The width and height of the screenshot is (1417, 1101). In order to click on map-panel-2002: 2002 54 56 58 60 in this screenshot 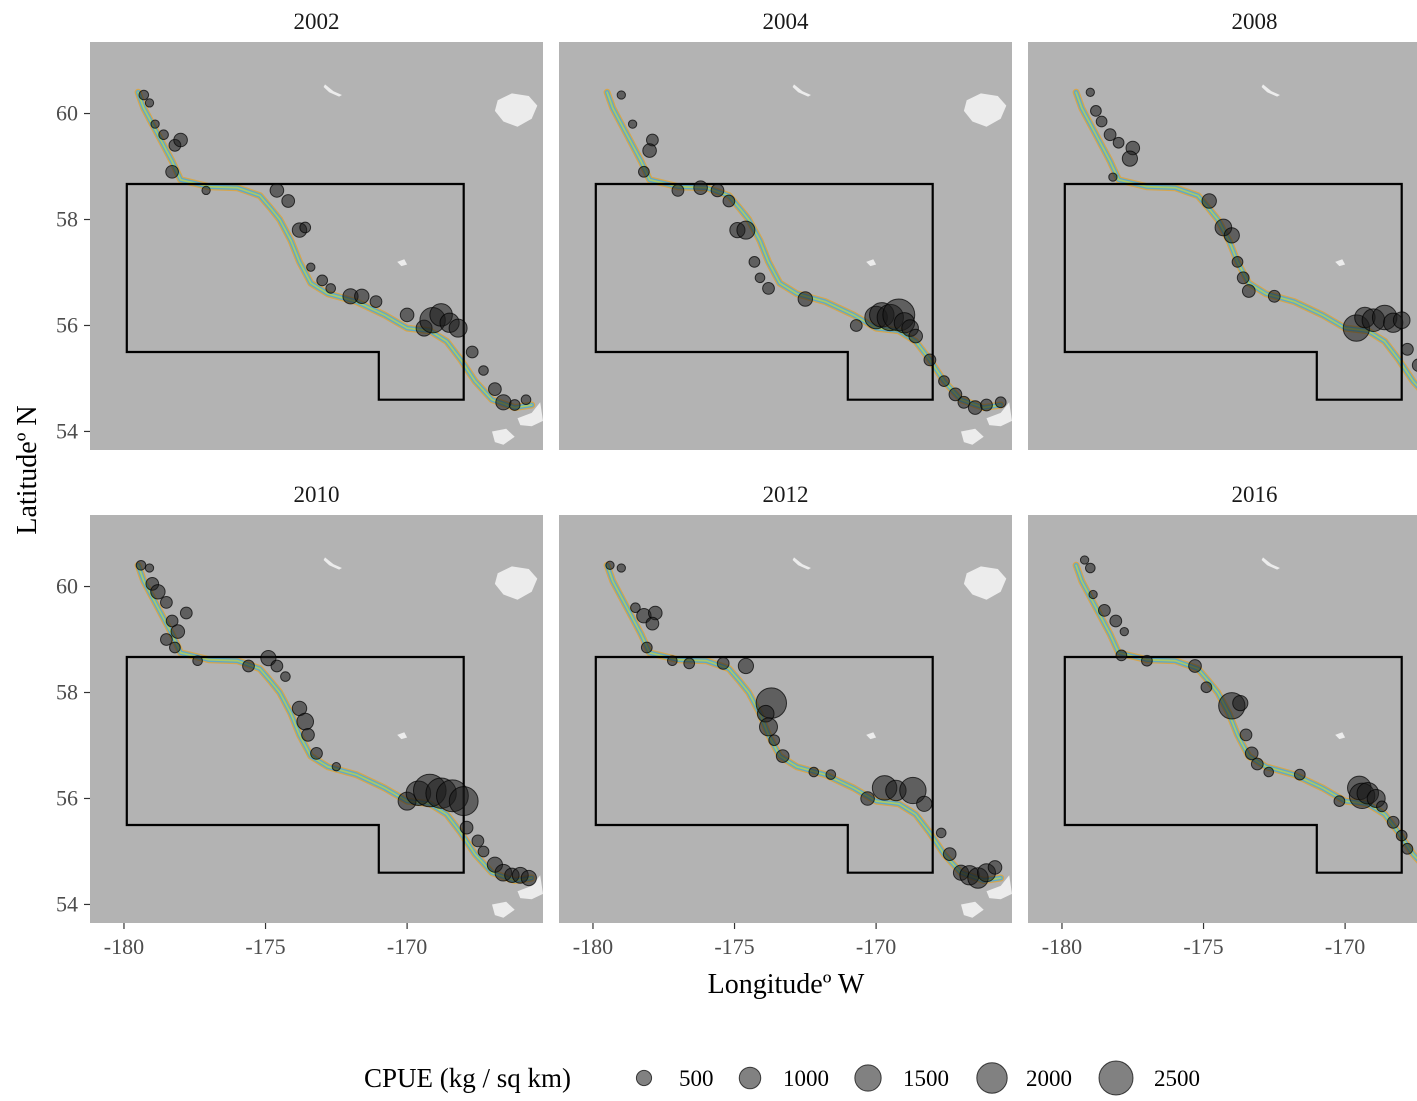, I will do `click(299, 229)`.